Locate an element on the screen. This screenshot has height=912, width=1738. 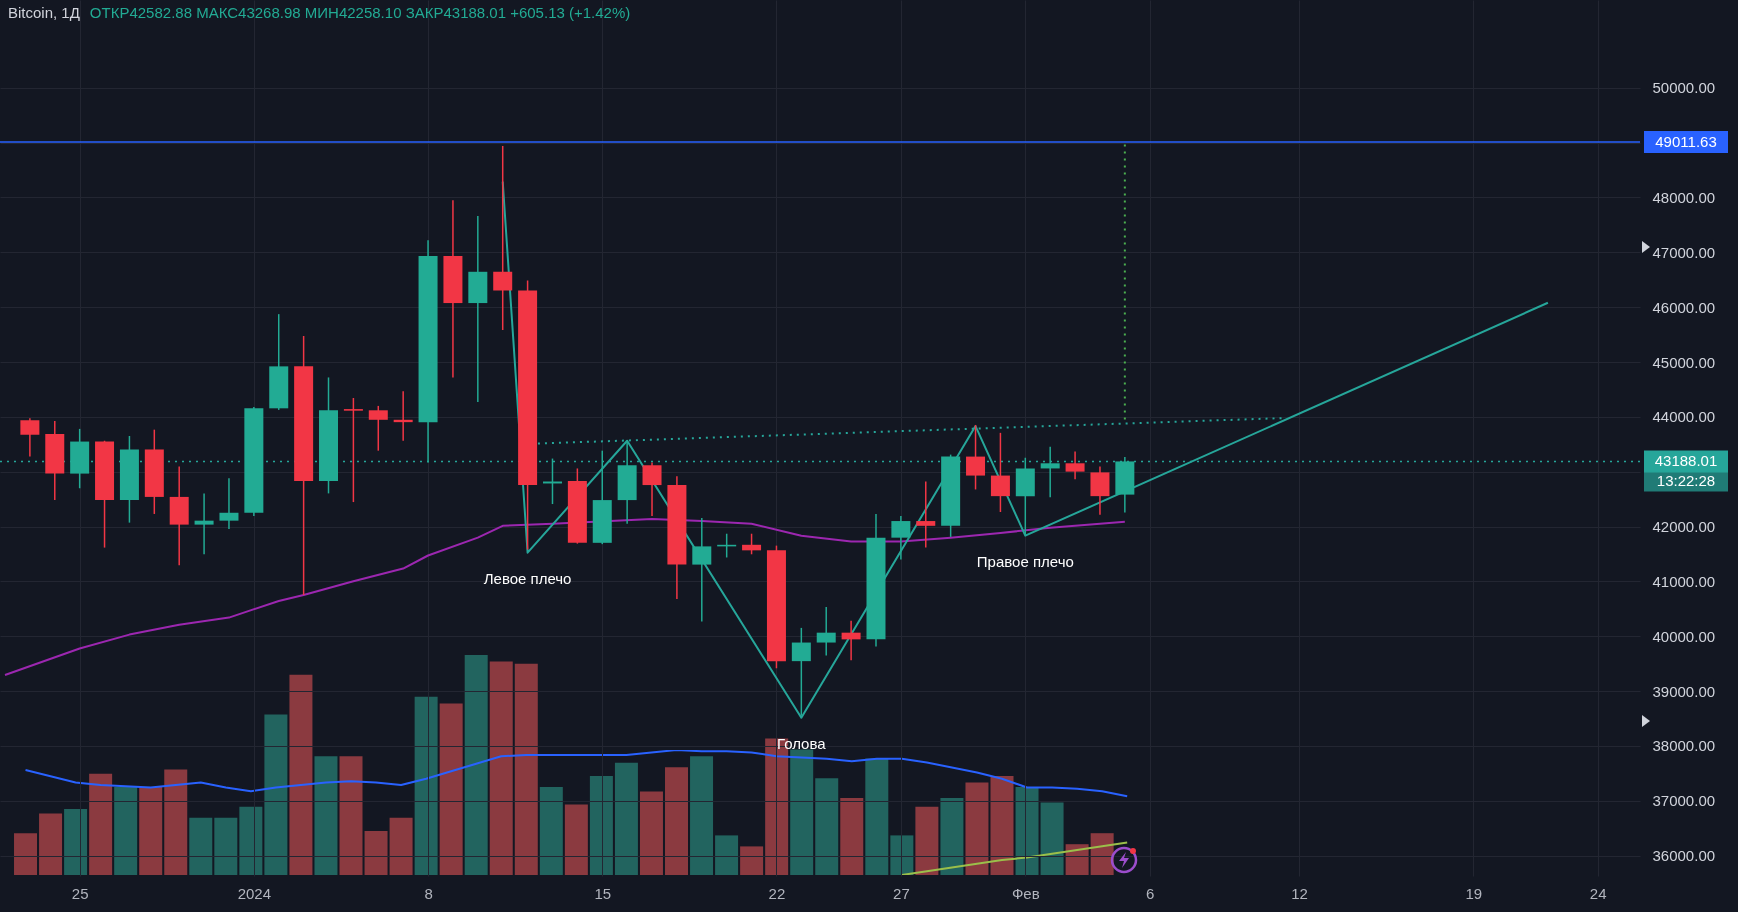
y-tick-label: 47000.00 is located at coordinates (1684, 252).